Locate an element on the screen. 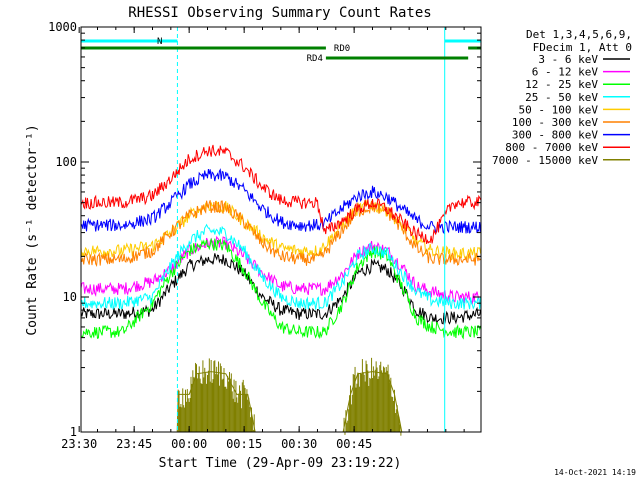 Image resolution: width=640 pixels, height=480 pixels. legend-label-2: 12 - 25 keV is located at coordinates (561, 84).